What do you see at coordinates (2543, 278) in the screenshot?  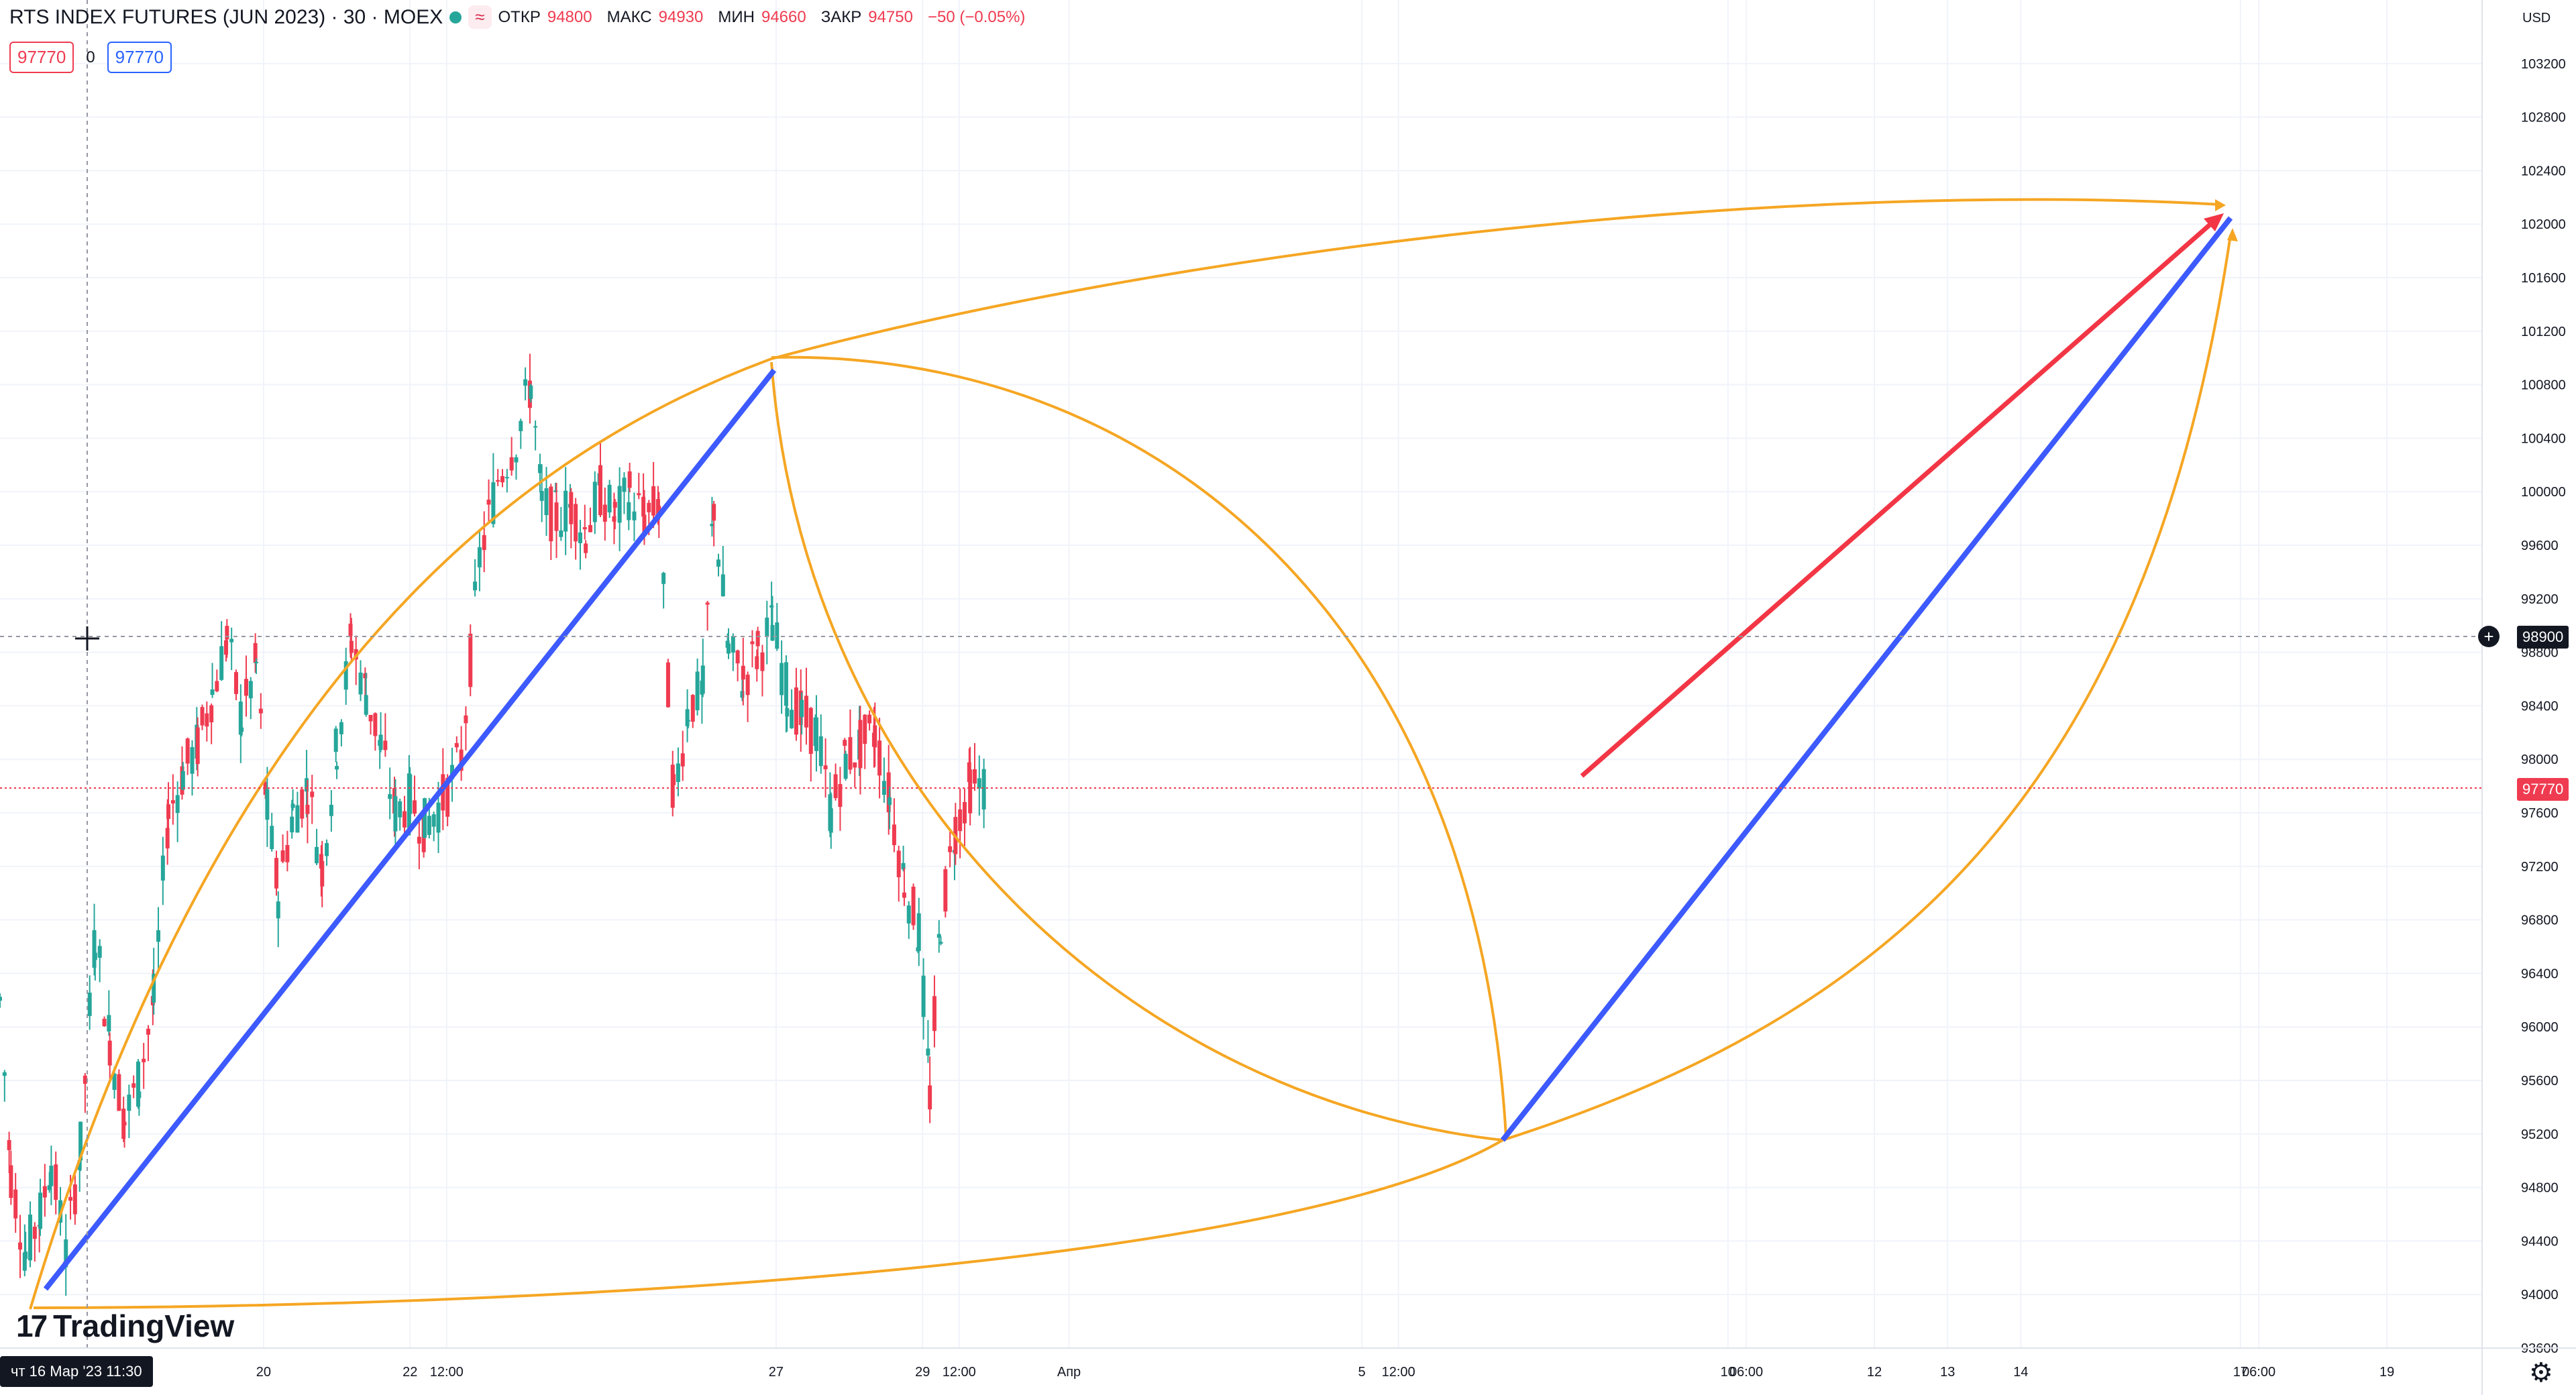 I see `y-tick-label: 101600` at bounding box center [2543, 278].